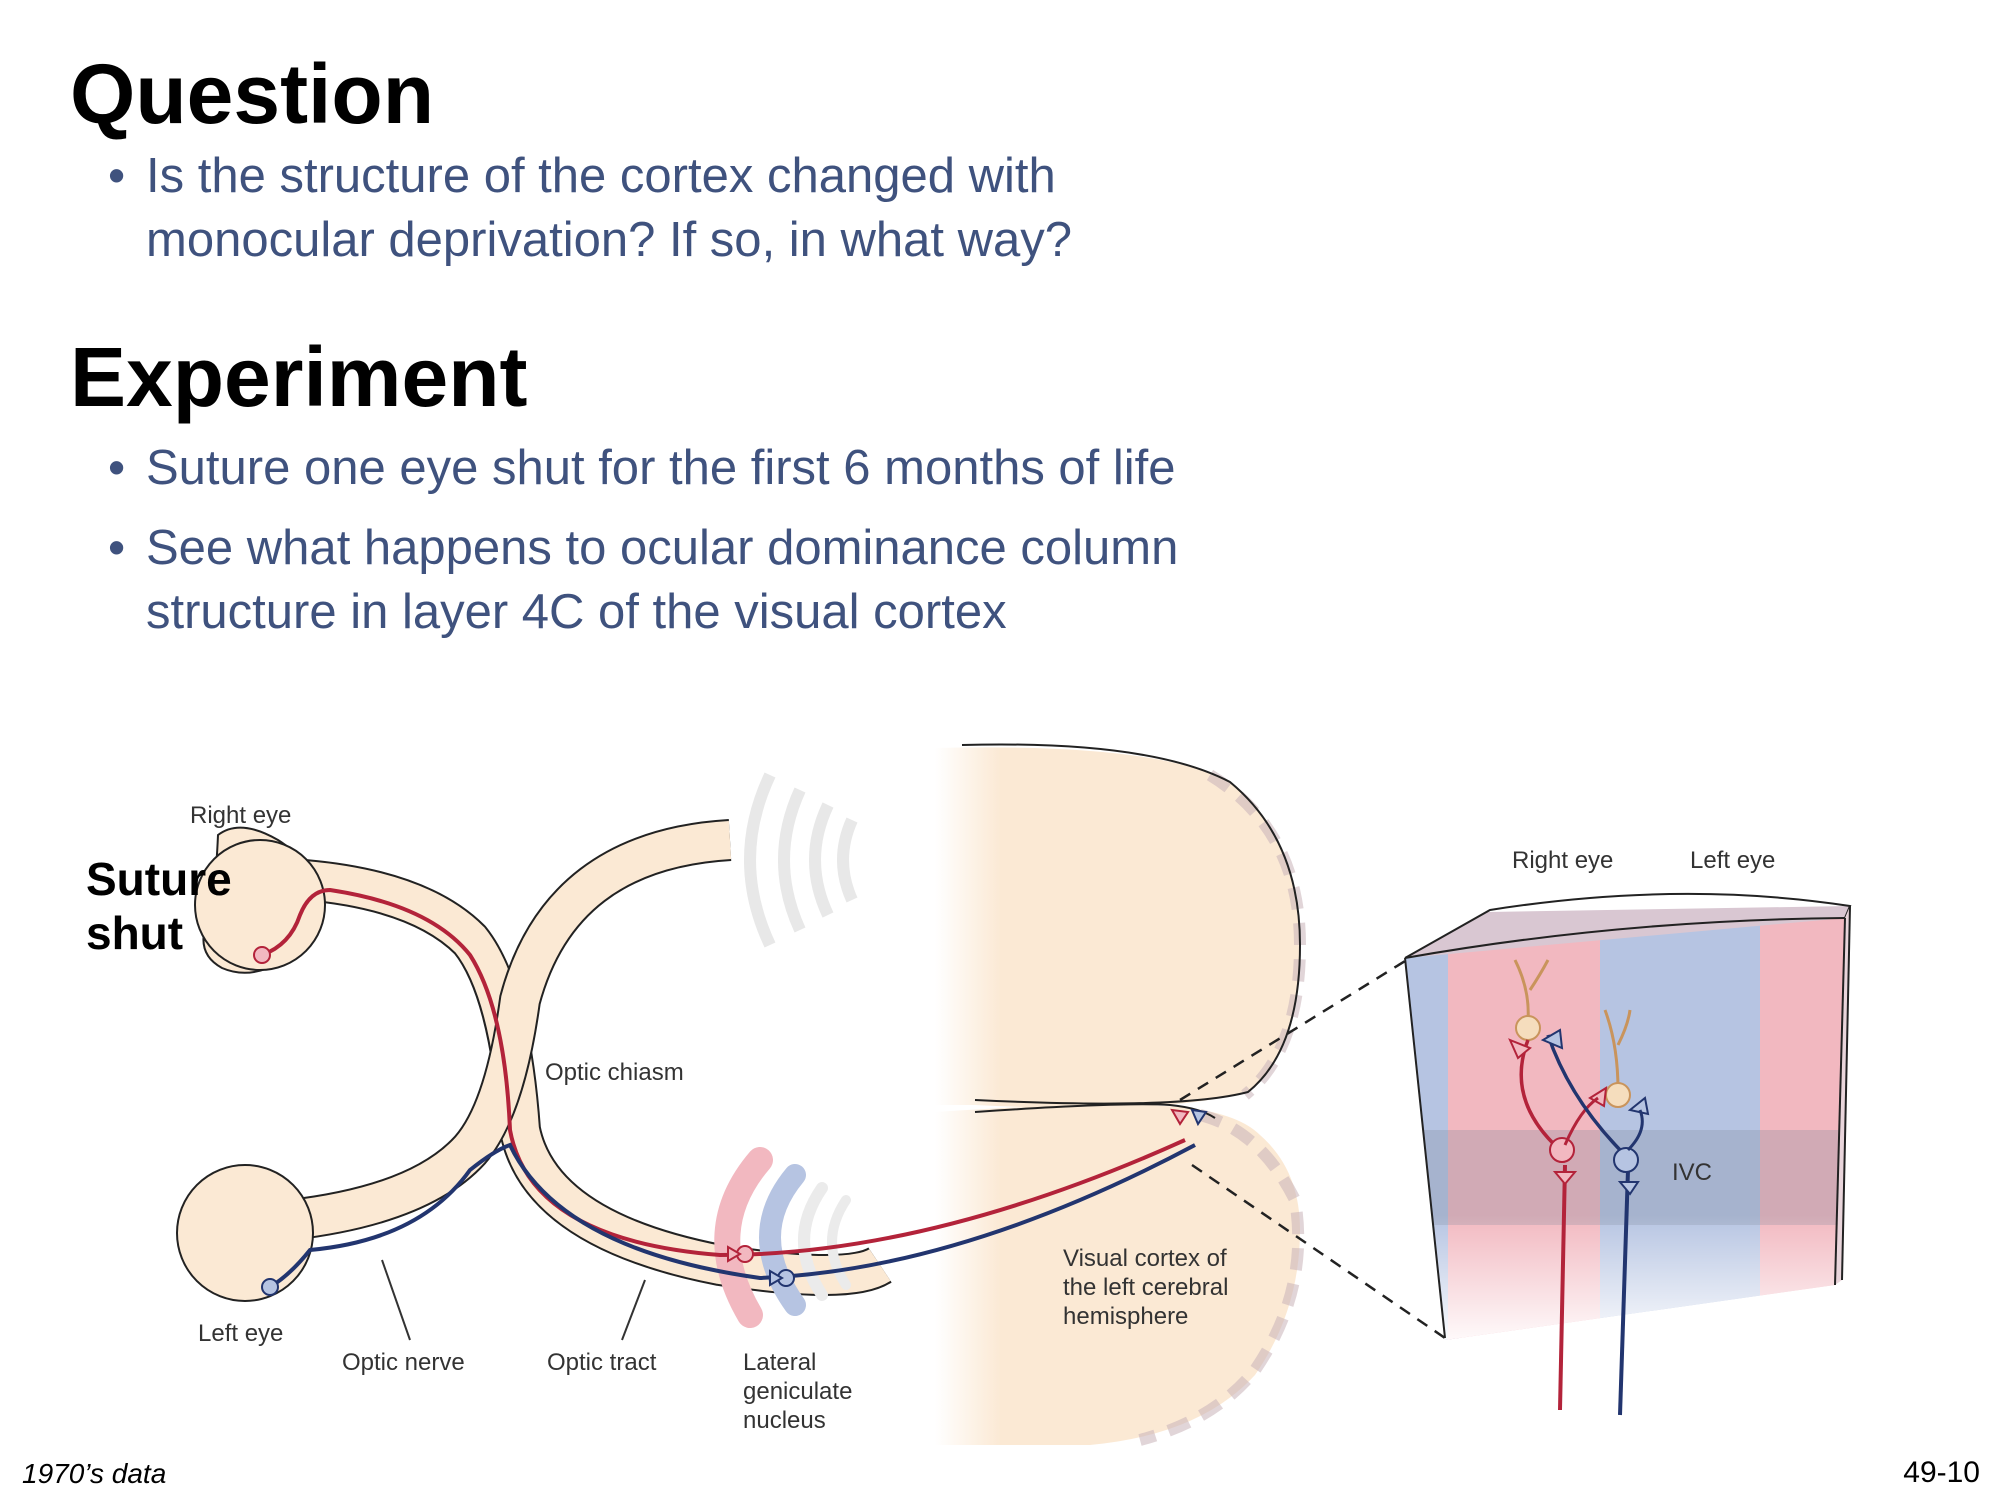  I want to click on right-eye, so click(260, 900).